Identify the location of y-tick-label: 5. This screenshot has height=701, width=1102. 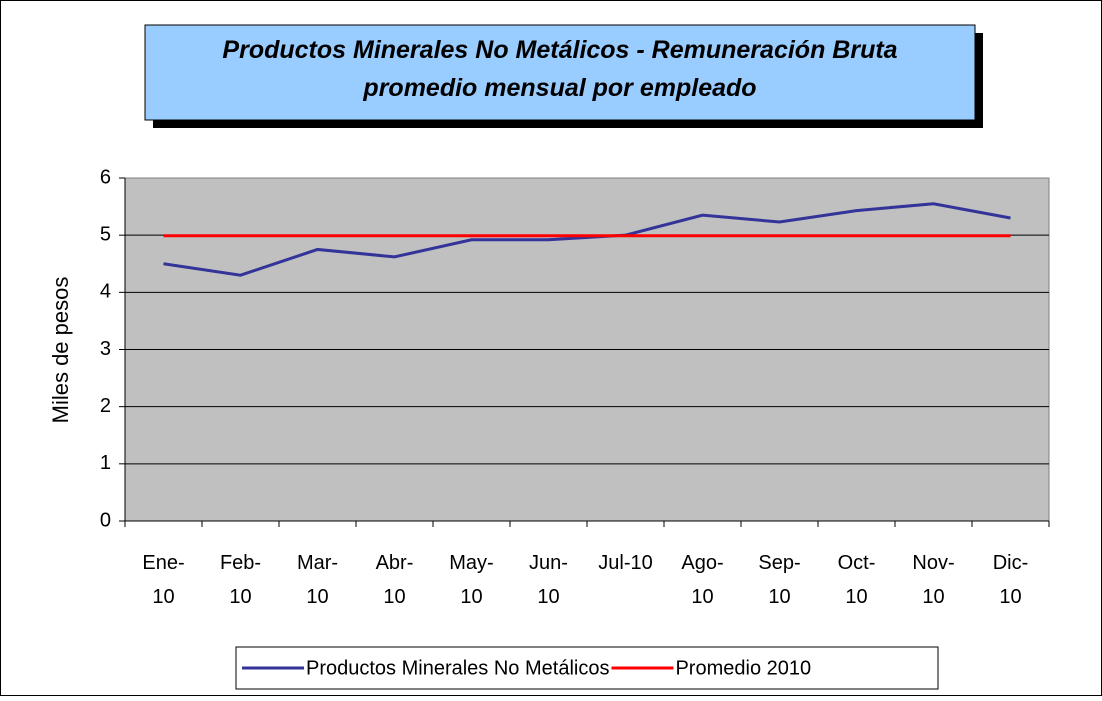
(105, 234).